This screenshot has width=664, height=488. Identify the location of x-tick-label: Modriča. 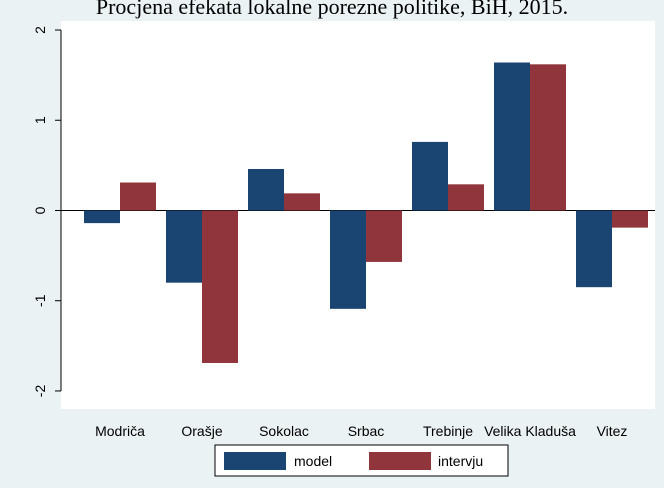
(120, 431).